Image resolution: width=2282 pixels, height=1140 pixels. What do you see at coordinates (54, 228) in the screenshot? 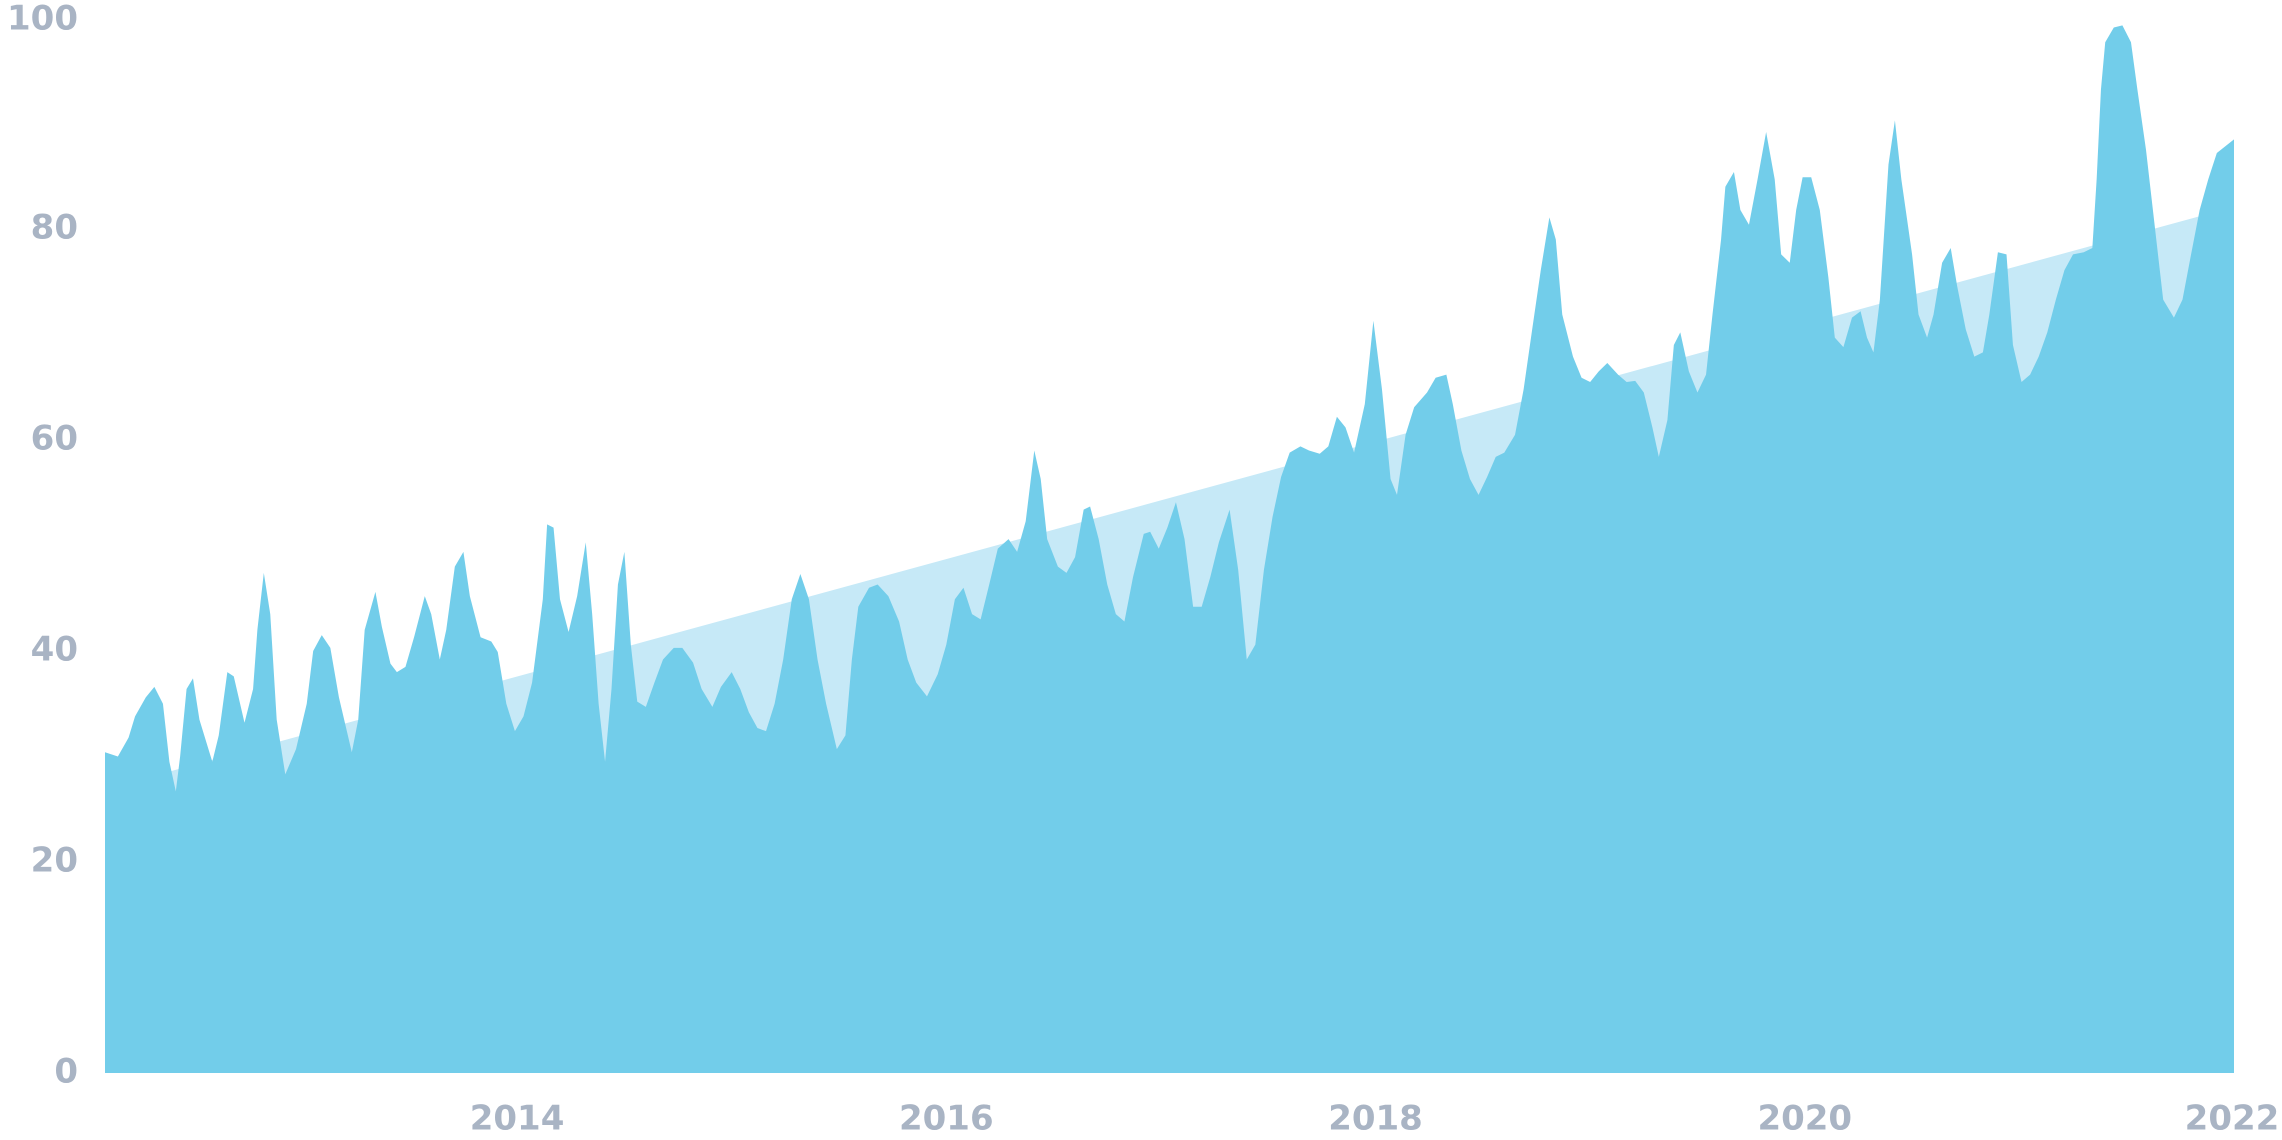
I see `y-tick-label: 80` at bounding box center [54, 228].